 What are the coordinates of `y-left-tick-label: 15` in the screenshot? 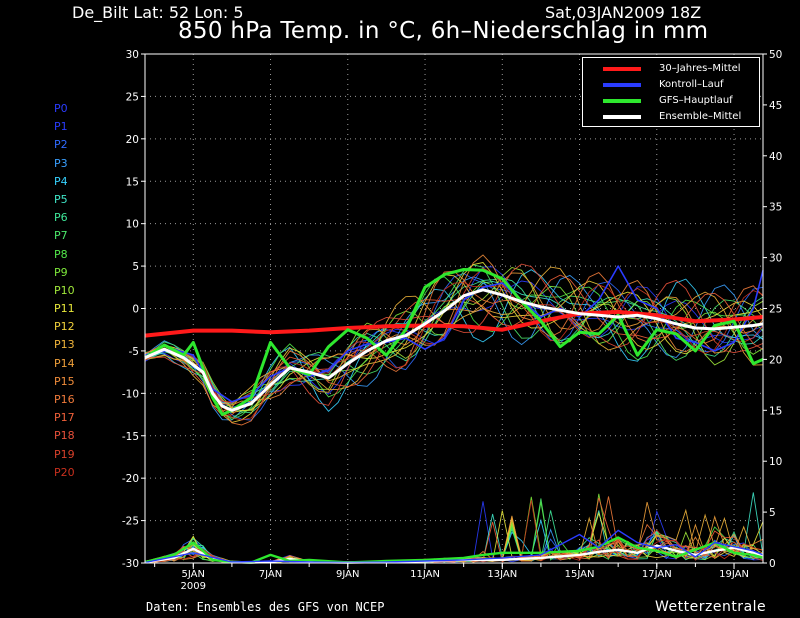 It's located at (132, 182).